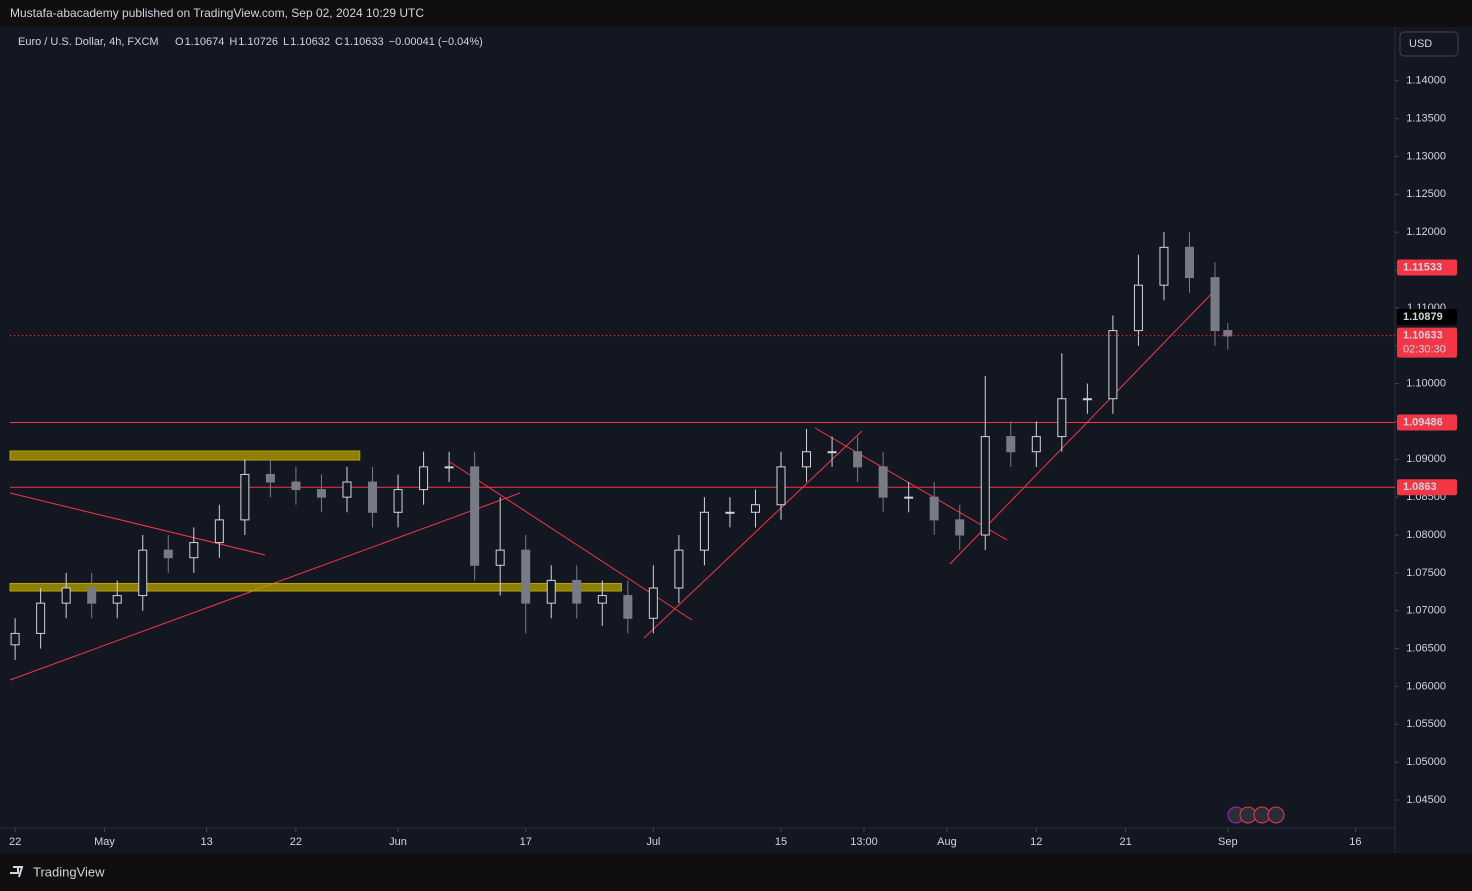  What do you see at coordinates (1427, 267) in the screenshot?
I see `marker-label-bg` at bounding box center [1427, 267].